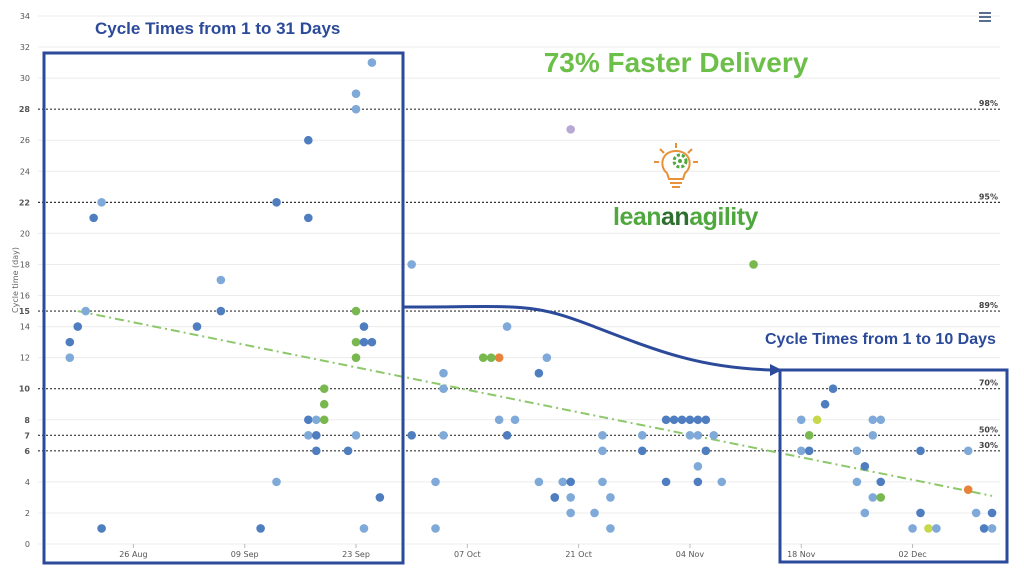  What do you see at coordinates (25, 264) in the screenshot?
I see `y-tick-label: 18` at bounding box center [25, 264].